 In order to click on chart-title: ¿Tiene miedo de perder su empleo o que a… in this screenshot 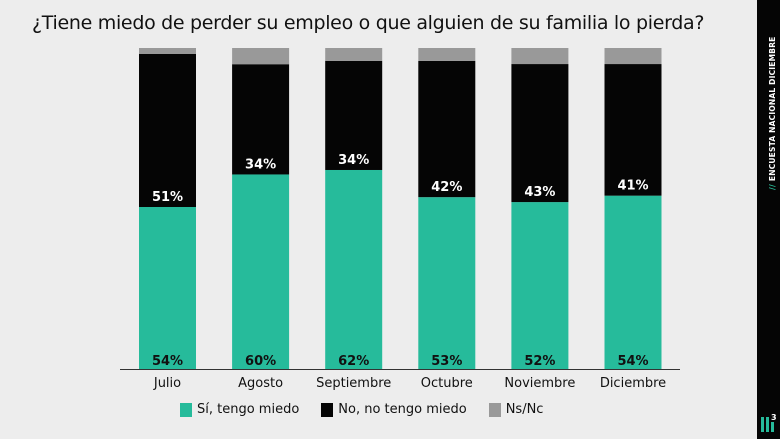, I will do `click(368, 23)`.